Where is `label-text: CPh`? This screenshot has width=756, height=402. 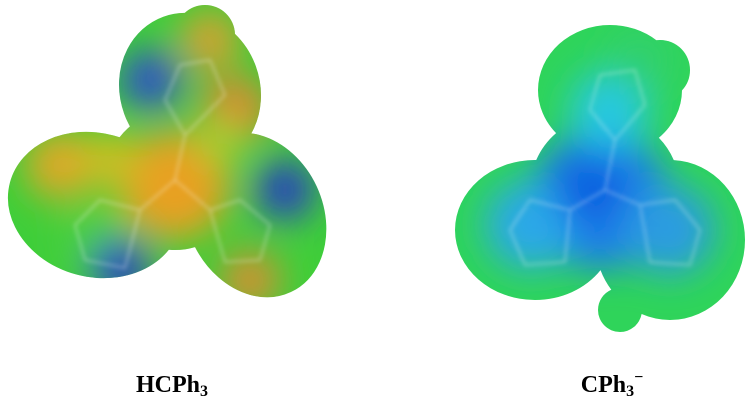 label-text: CPh is located at coordinates (603, 385).